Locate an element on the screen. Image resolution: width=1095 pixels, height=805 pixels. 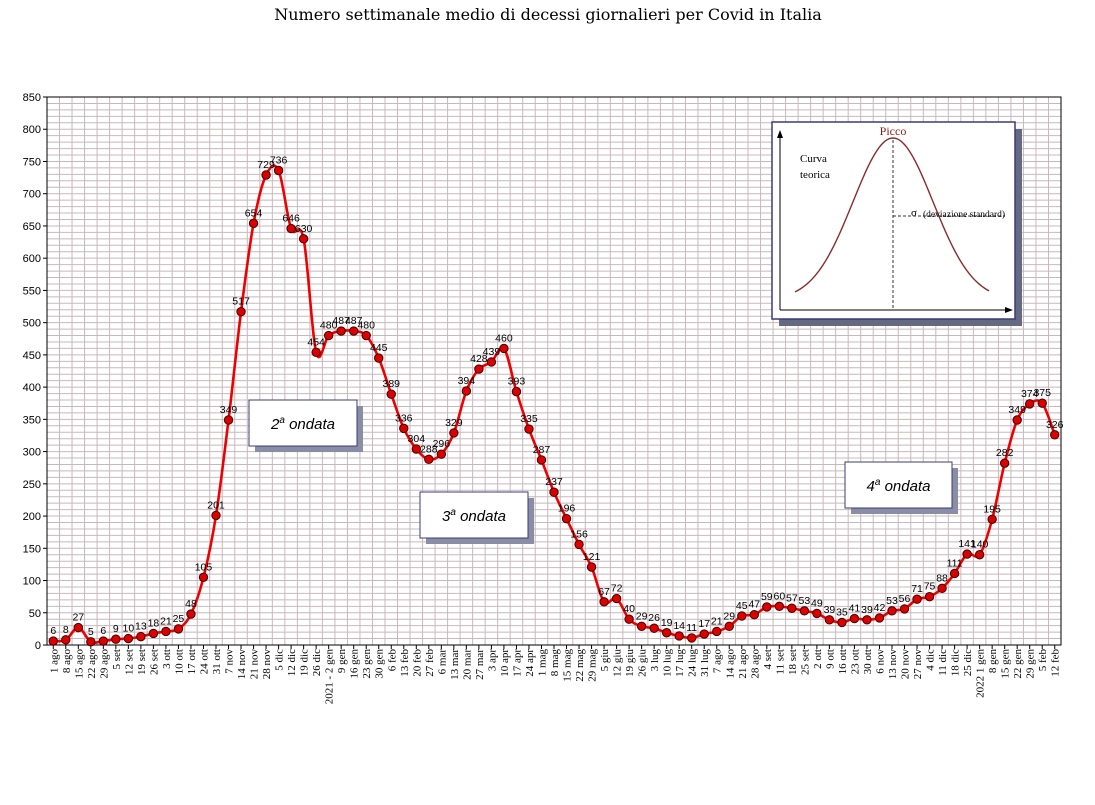
y-tick-label: 750 is located at coordinates (32, 162).